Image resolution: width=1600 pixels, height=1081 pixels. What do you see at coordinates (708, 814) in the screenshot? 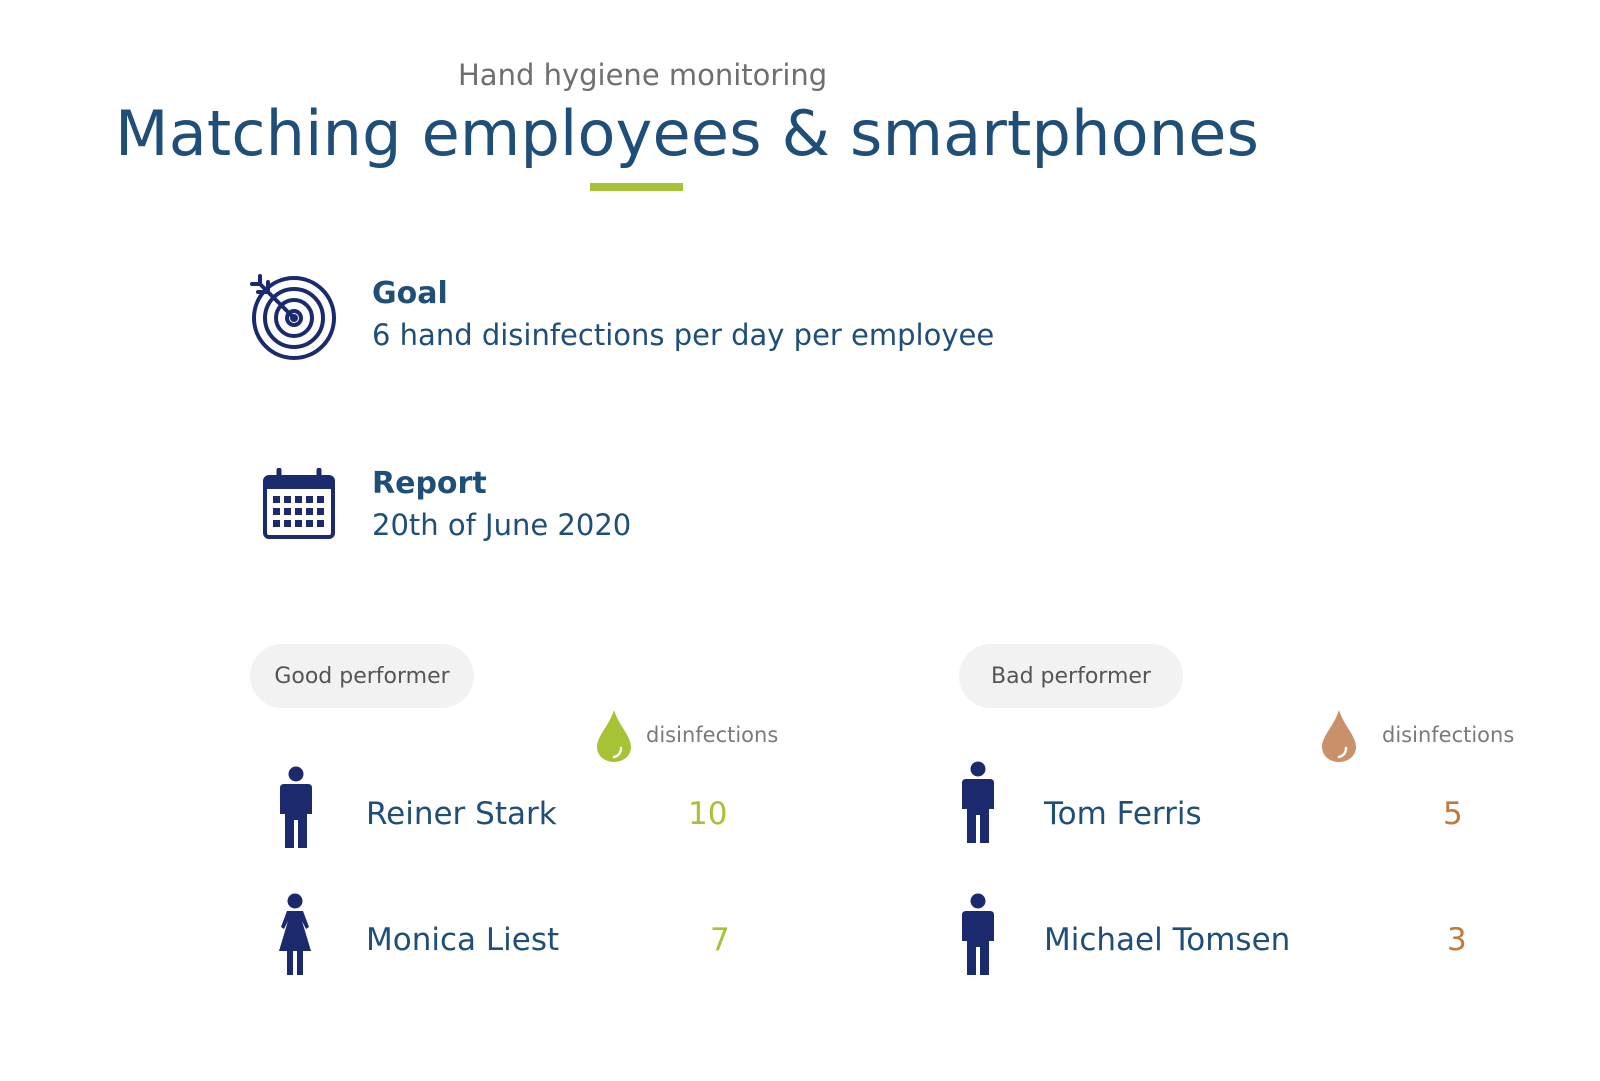
I see `disinfection-count: 10` at bounding box center [708, 814].